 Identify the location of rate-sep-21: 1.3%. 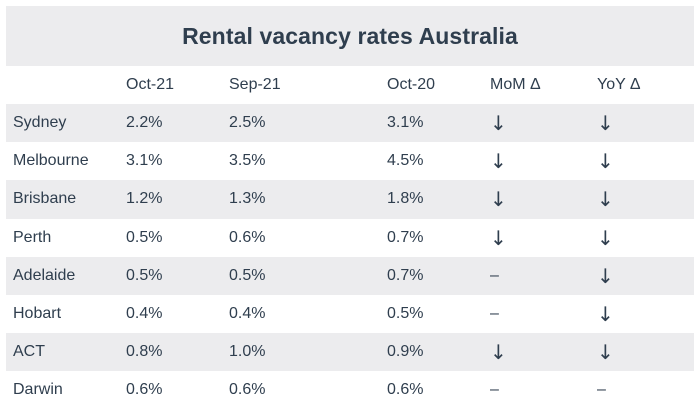
(247, 199).